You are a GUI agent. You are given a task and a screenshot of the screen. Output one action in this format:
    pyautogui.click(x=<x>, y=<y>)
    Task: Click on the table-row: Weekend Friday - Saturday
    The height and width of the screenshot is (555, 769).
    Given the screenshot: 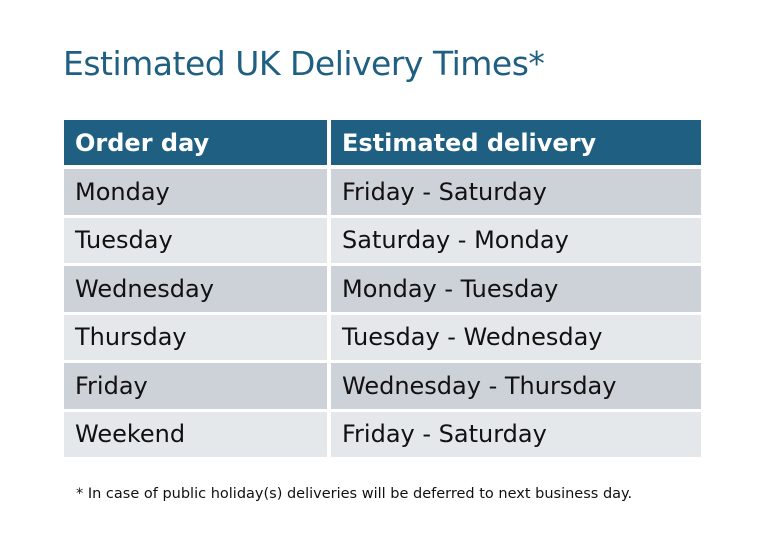 What is the action you would take?
    pyautogui.click(x=382, y=434)
    